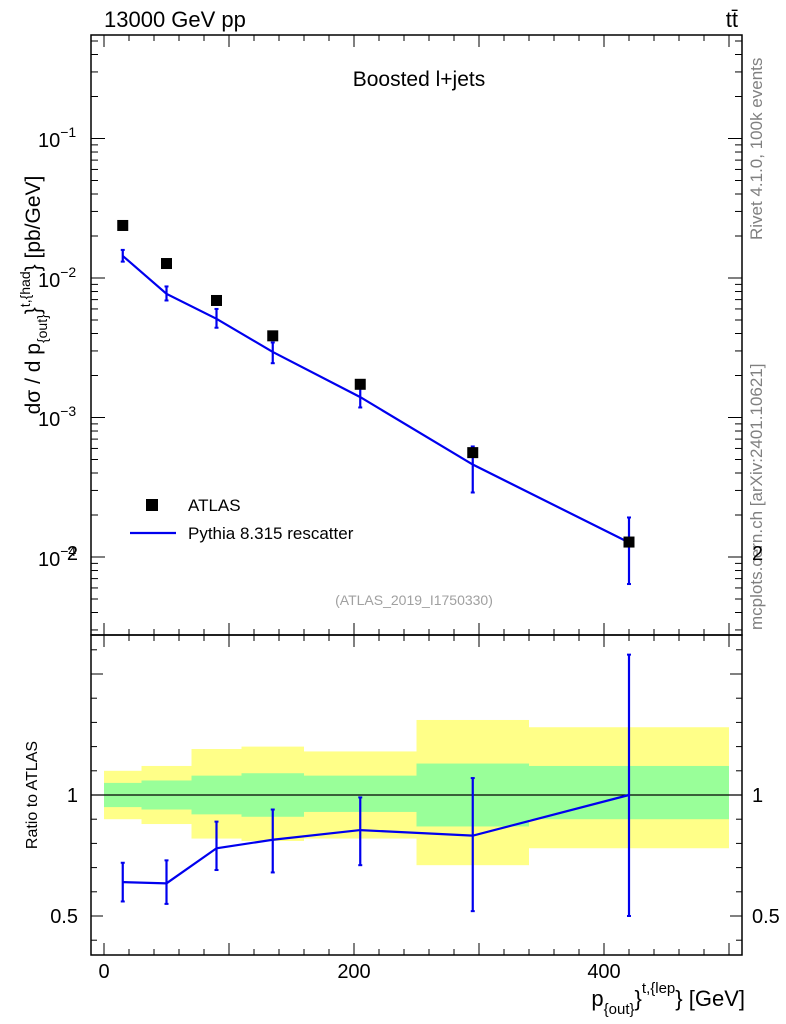 The image size is (786, 1024). What do you see at coordinates (32, 795) in the screenshot?
I see `ratio-y-axis-label: Ratio to ATLAS` at bounding box center [32, 795].